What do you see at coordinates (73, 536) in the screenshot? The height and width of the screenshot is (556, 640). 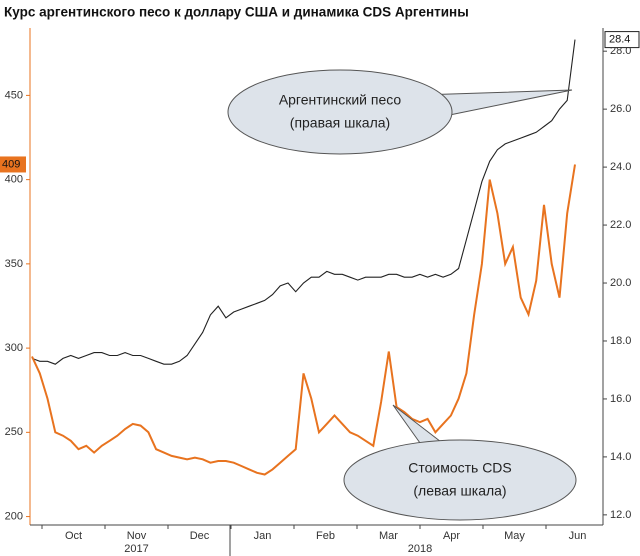 I see `x-tick-label: Oct` at bounding box center [73, 536].